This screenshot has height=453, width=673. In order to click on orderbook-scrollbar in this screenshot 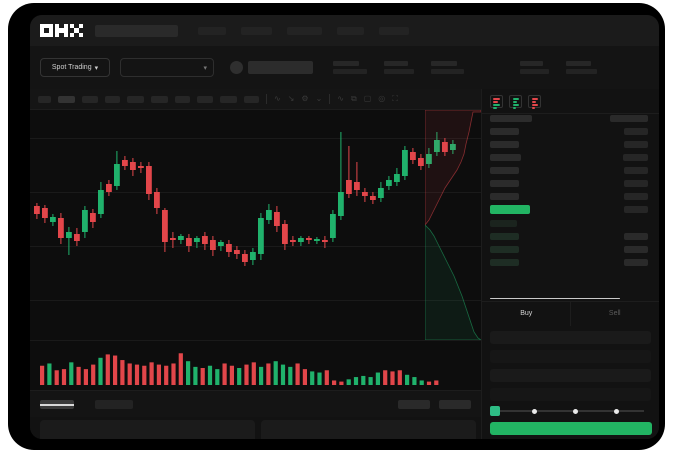, I will do `click(555, 298)`.